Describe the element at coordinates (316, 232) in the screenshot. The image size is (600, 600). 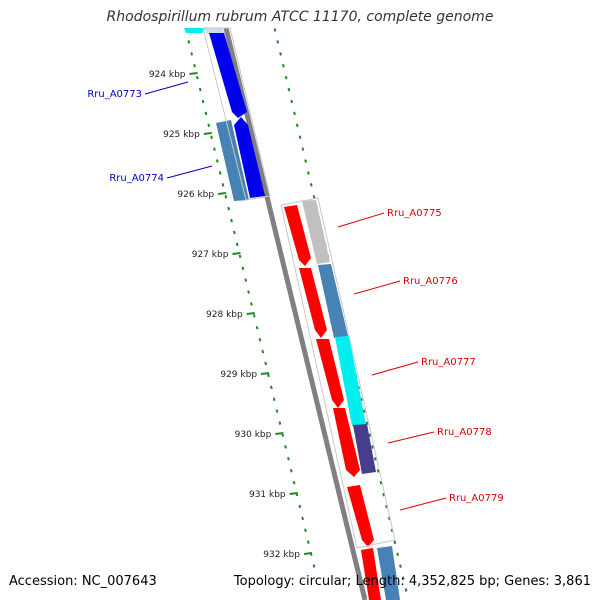
I see `gene-Rru_A0775` at that location.